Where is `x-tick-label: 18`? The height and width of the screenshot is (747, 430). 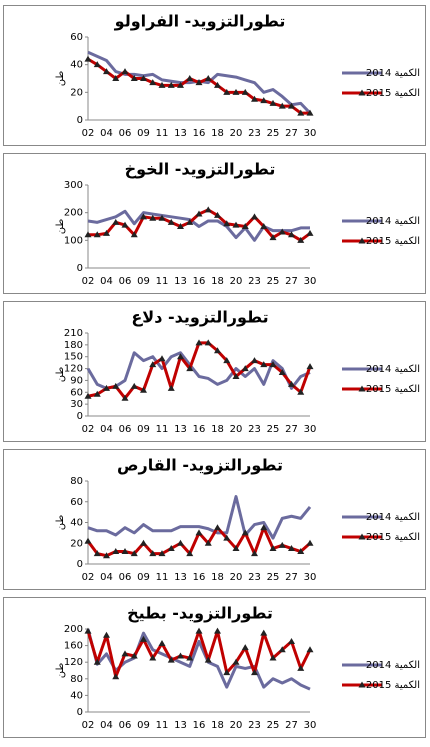
x-tick-label: 18 is located at coordinates (217, 133).